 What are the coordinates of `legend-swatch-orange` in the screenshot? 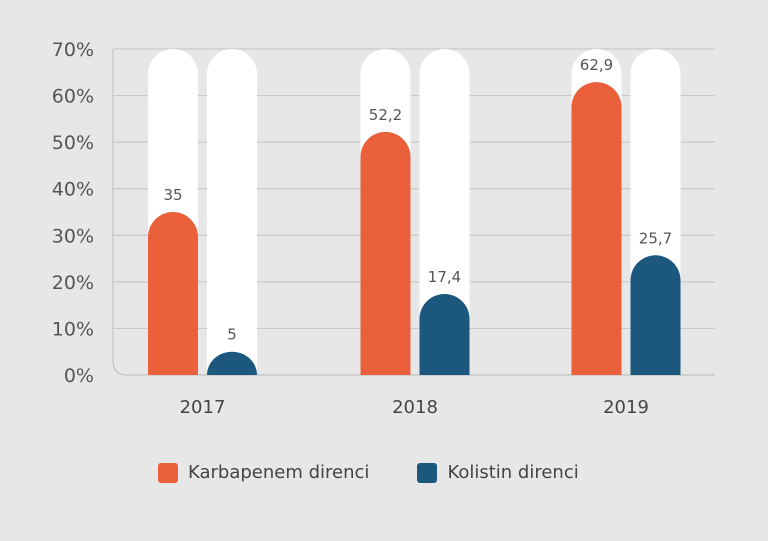 It's located at (168, 472).